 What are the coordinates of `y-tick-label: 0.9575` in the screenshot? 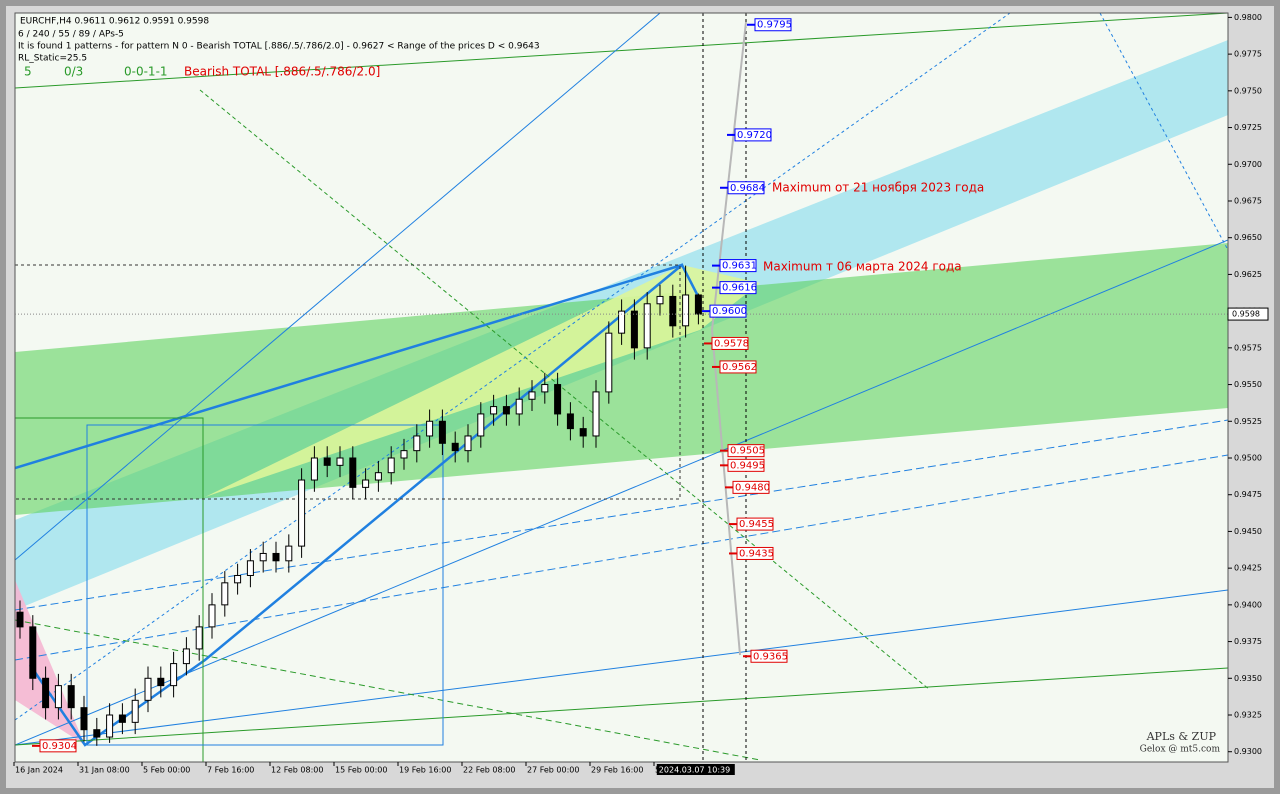 It's located at (1248, 347).